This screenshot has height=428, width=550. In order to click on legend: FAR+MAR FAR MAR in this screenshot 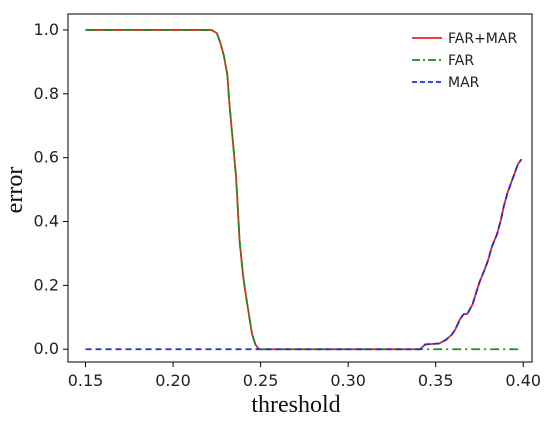, I will do `click(464, 61)`.